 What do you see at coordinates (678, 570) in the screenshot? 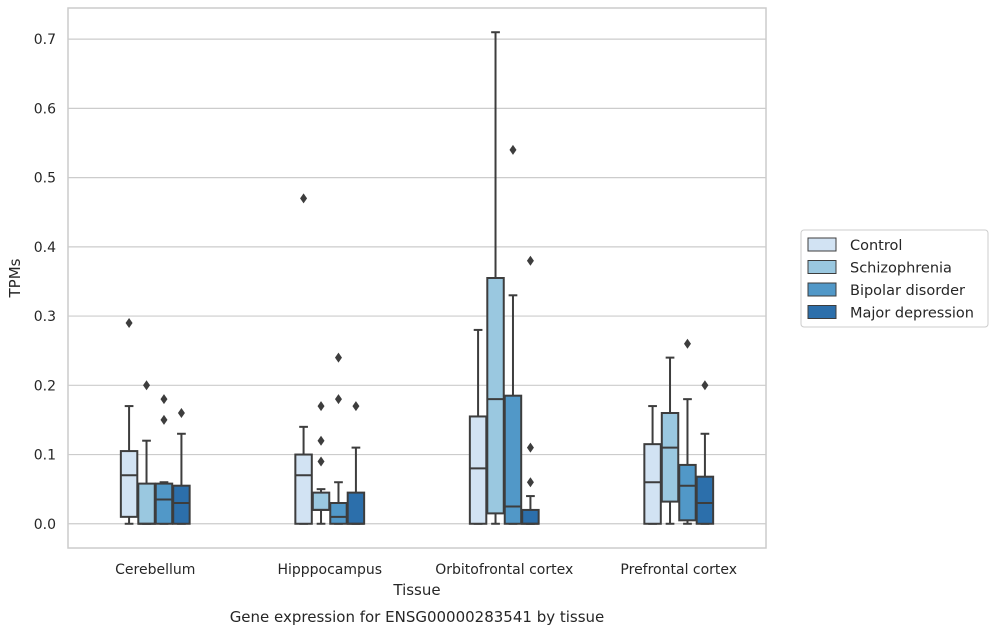
I see `x-tick-label: Prefrontal cortex` at bounding box center [678, 570].